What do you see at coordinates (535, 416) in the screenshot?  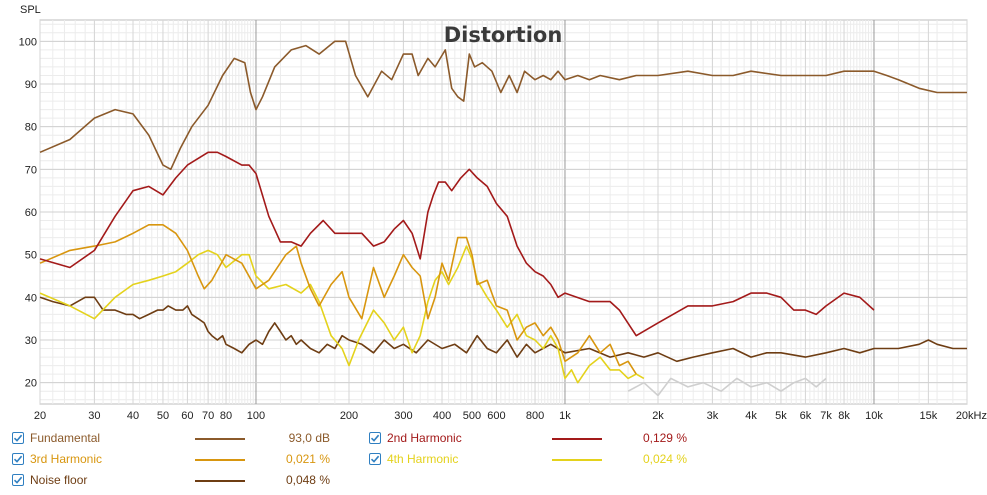 I see `x-tick-label: 800` at bounding box center [535, 416].